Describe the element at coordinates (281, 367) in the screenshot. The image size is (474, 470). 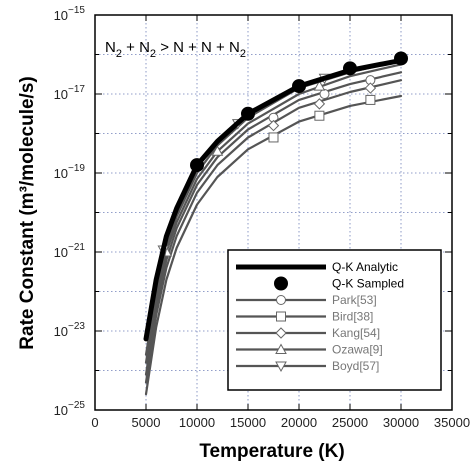
I see `triangle-down-marker` at that location.